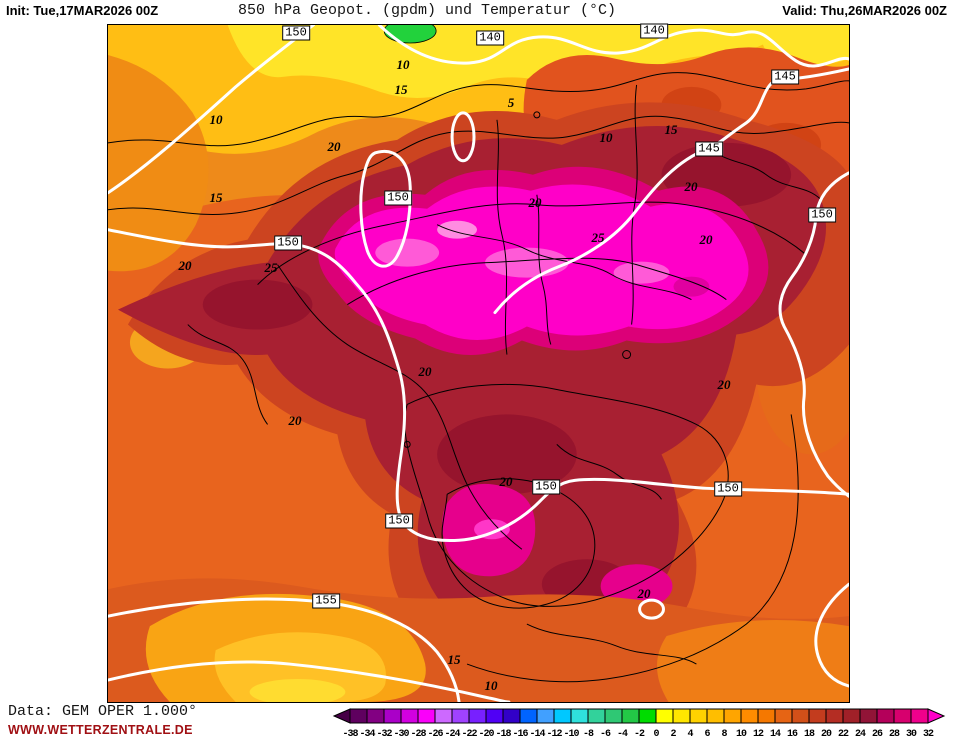  I want to click on scale-tick-label: 24, so click(860, 734).